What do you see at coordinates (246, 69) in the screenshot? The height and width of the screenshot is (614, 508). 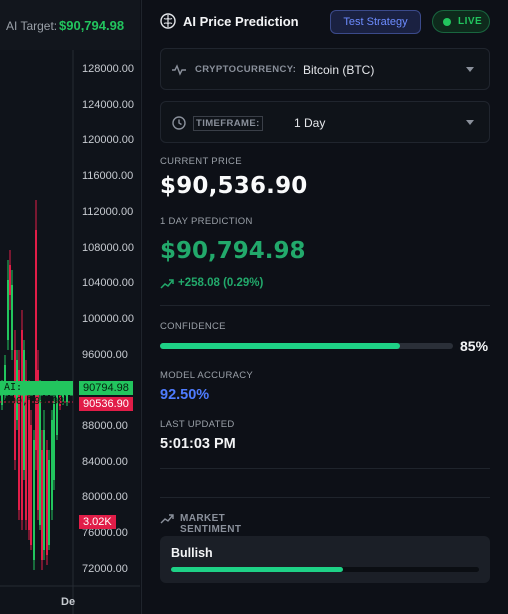 I see `cryptocurrency-key: CRYPTOCURRENCY:` at bounding box center [246, 69].